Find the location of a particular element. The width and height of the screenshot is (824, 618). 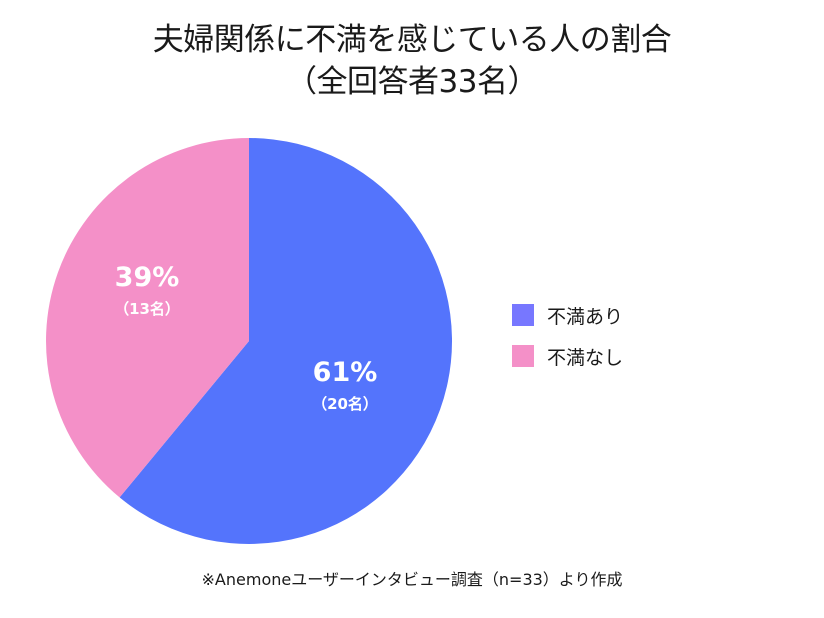

source-footnote: ※Anemoneユーザーインタビュー調査（n=33）より作成 is located at coordinates (412, 579).